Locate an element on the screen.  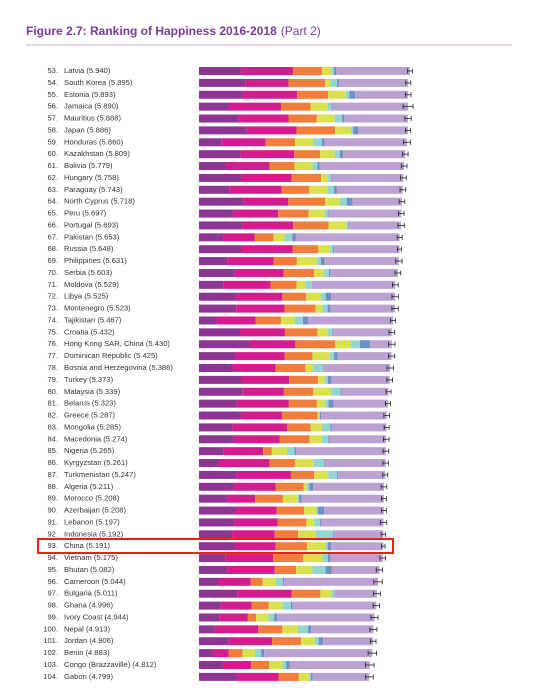
rank-label: 78. is located at coordinates (52, 367).